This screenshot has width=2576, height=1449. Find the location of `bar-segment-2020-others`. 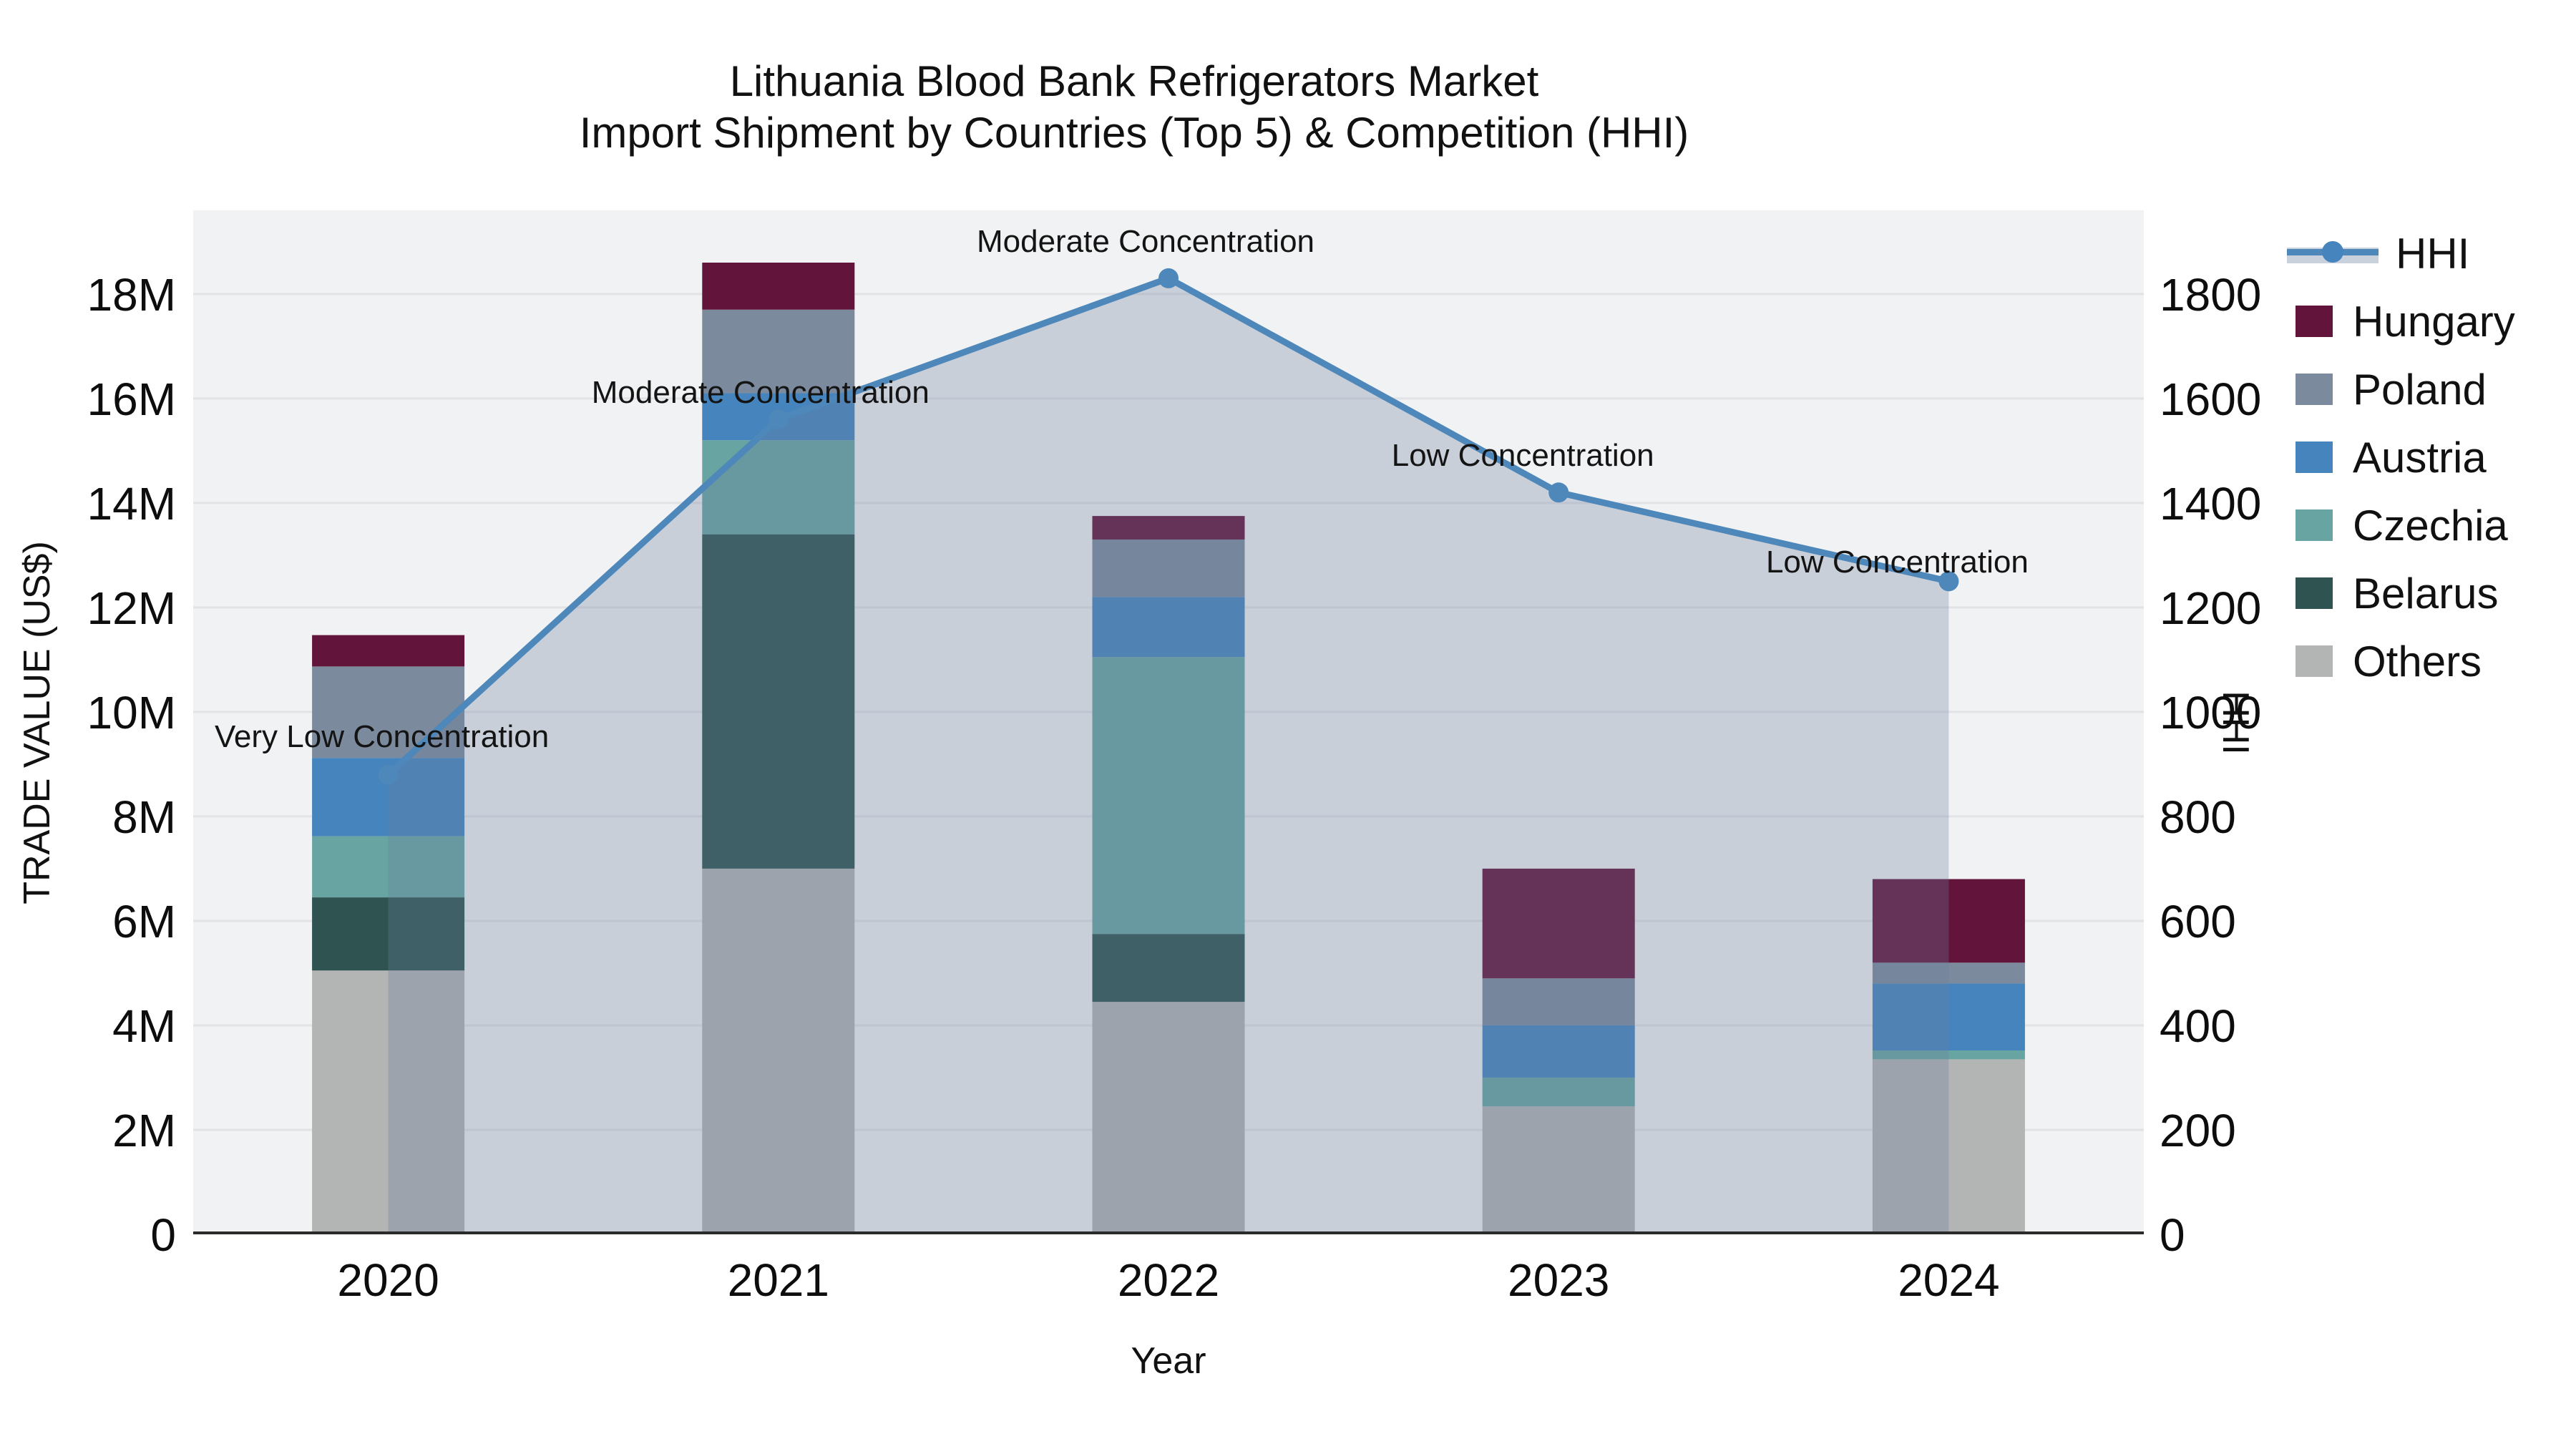

bar-segment-2020-others is located at coordinates (389, 1102).